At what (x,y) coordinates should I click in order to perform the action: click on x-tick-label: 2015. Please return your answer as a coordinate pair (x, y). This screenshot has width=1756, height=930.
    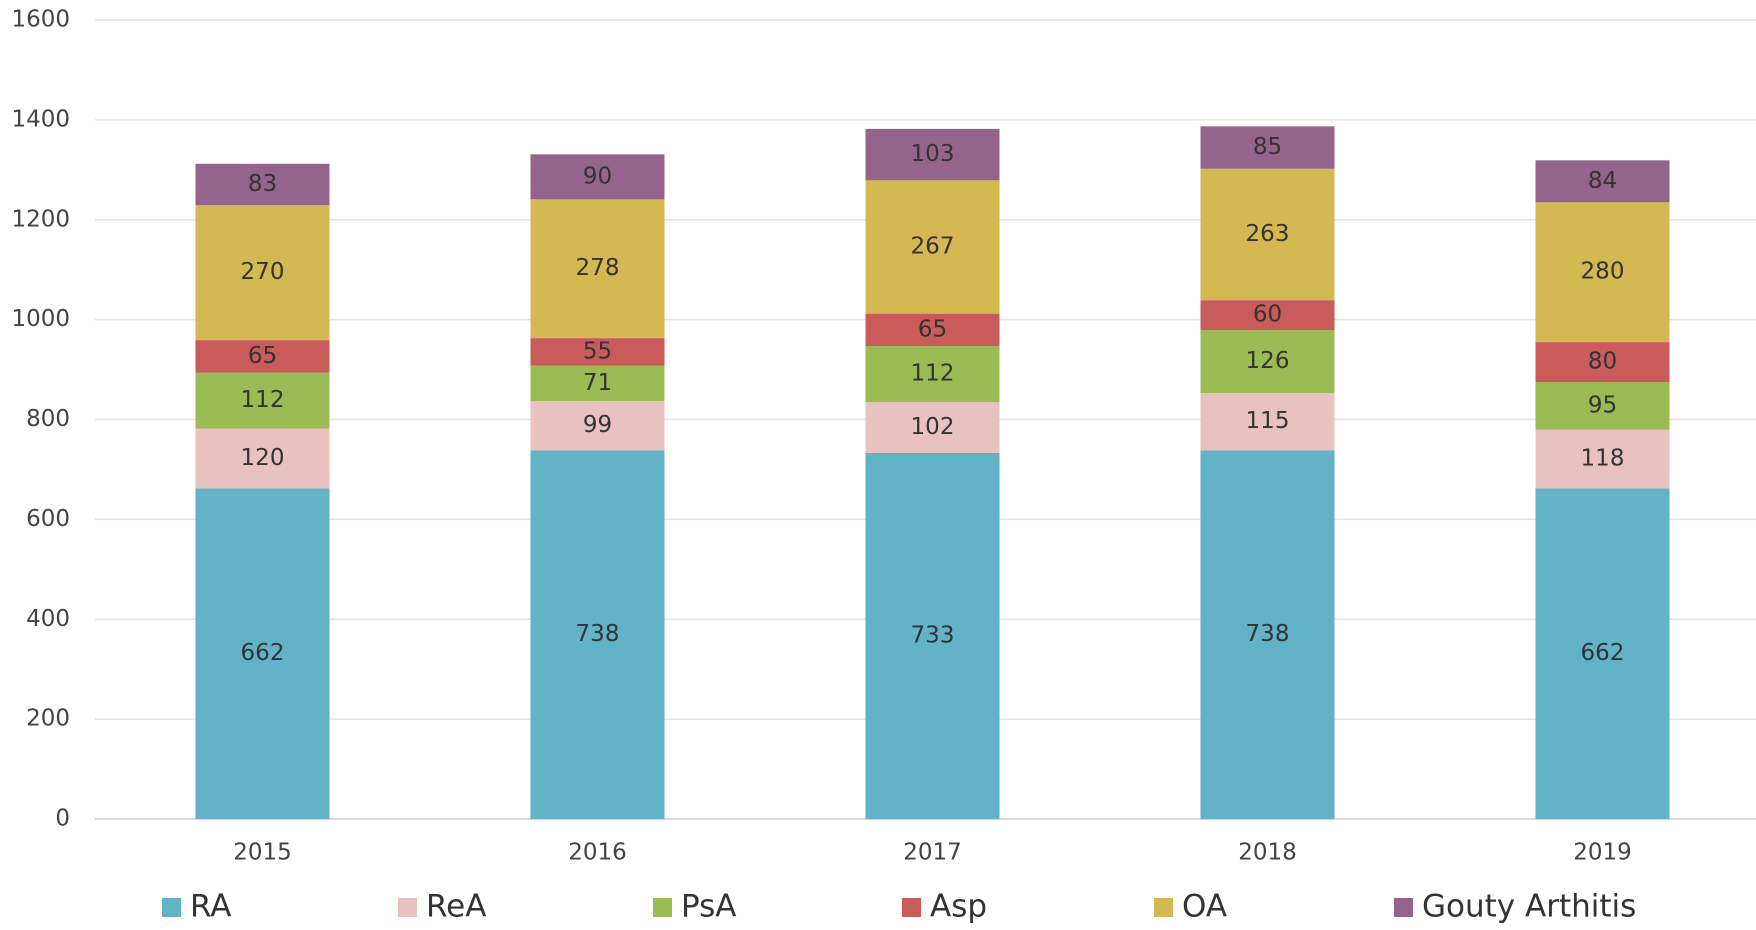
    Looking at the image, I should click on (262, 853).